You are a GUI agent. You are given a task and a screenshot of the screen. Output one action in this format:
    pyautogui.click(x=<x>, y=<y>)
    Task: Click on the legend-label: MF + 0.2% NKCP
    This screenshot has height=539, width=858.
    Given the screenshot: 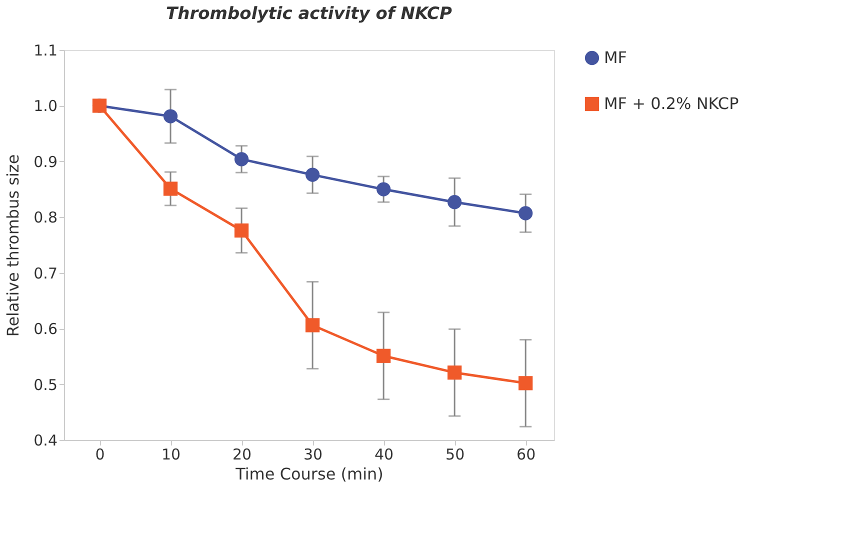 What is the action you would take?
    pyautogui.click(x=672, y=103)
    